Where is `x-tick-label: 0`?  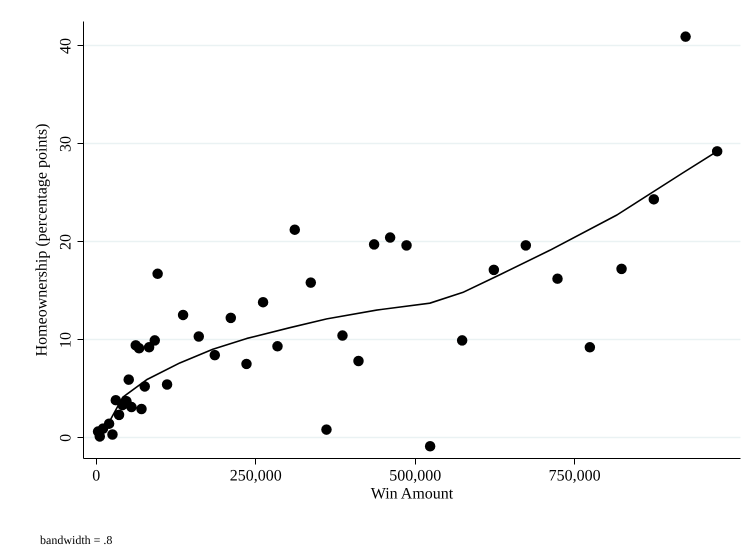 x-tick-label: 0 is located at coordinates (96, 476).